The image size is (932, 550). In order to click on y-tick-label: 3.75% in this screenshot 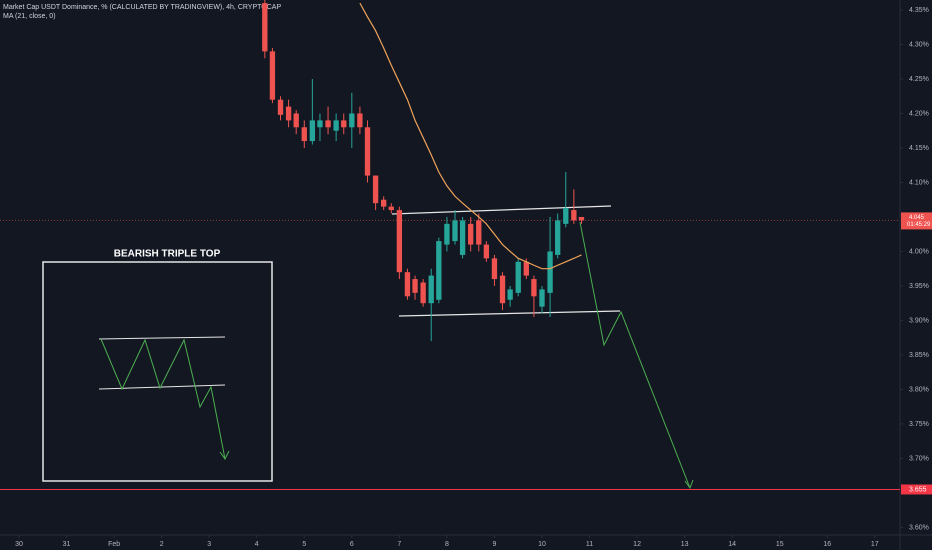, I will do `click(919, 424)`.